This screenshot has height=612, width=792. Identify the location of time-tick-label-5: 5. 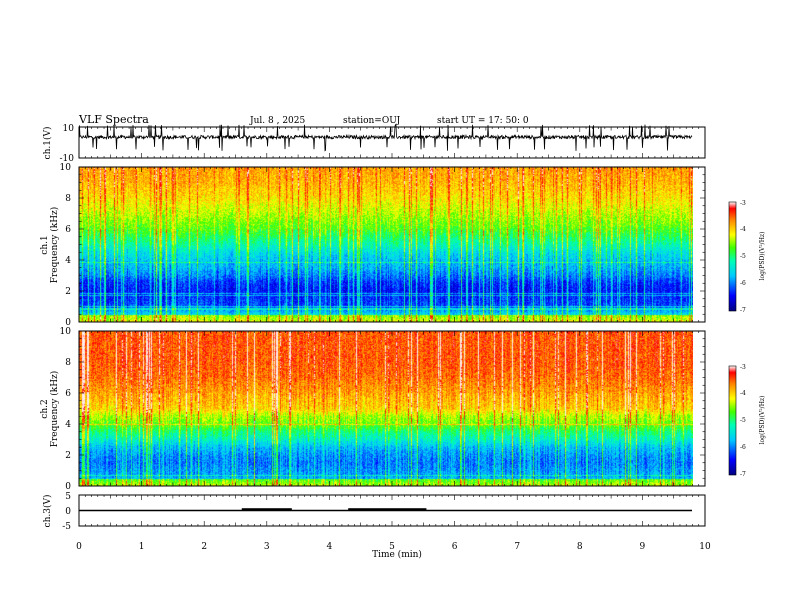
(392, 547).